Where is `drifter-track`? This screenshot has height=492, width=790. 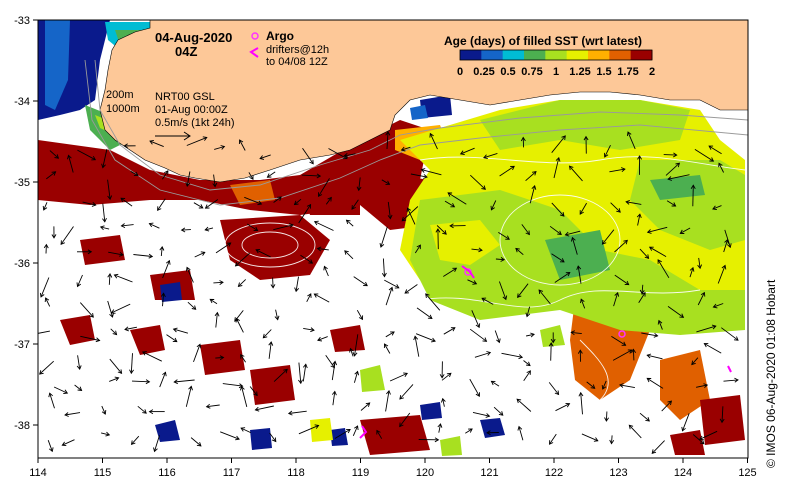 drifter-track is located at coordinates (468, 272).